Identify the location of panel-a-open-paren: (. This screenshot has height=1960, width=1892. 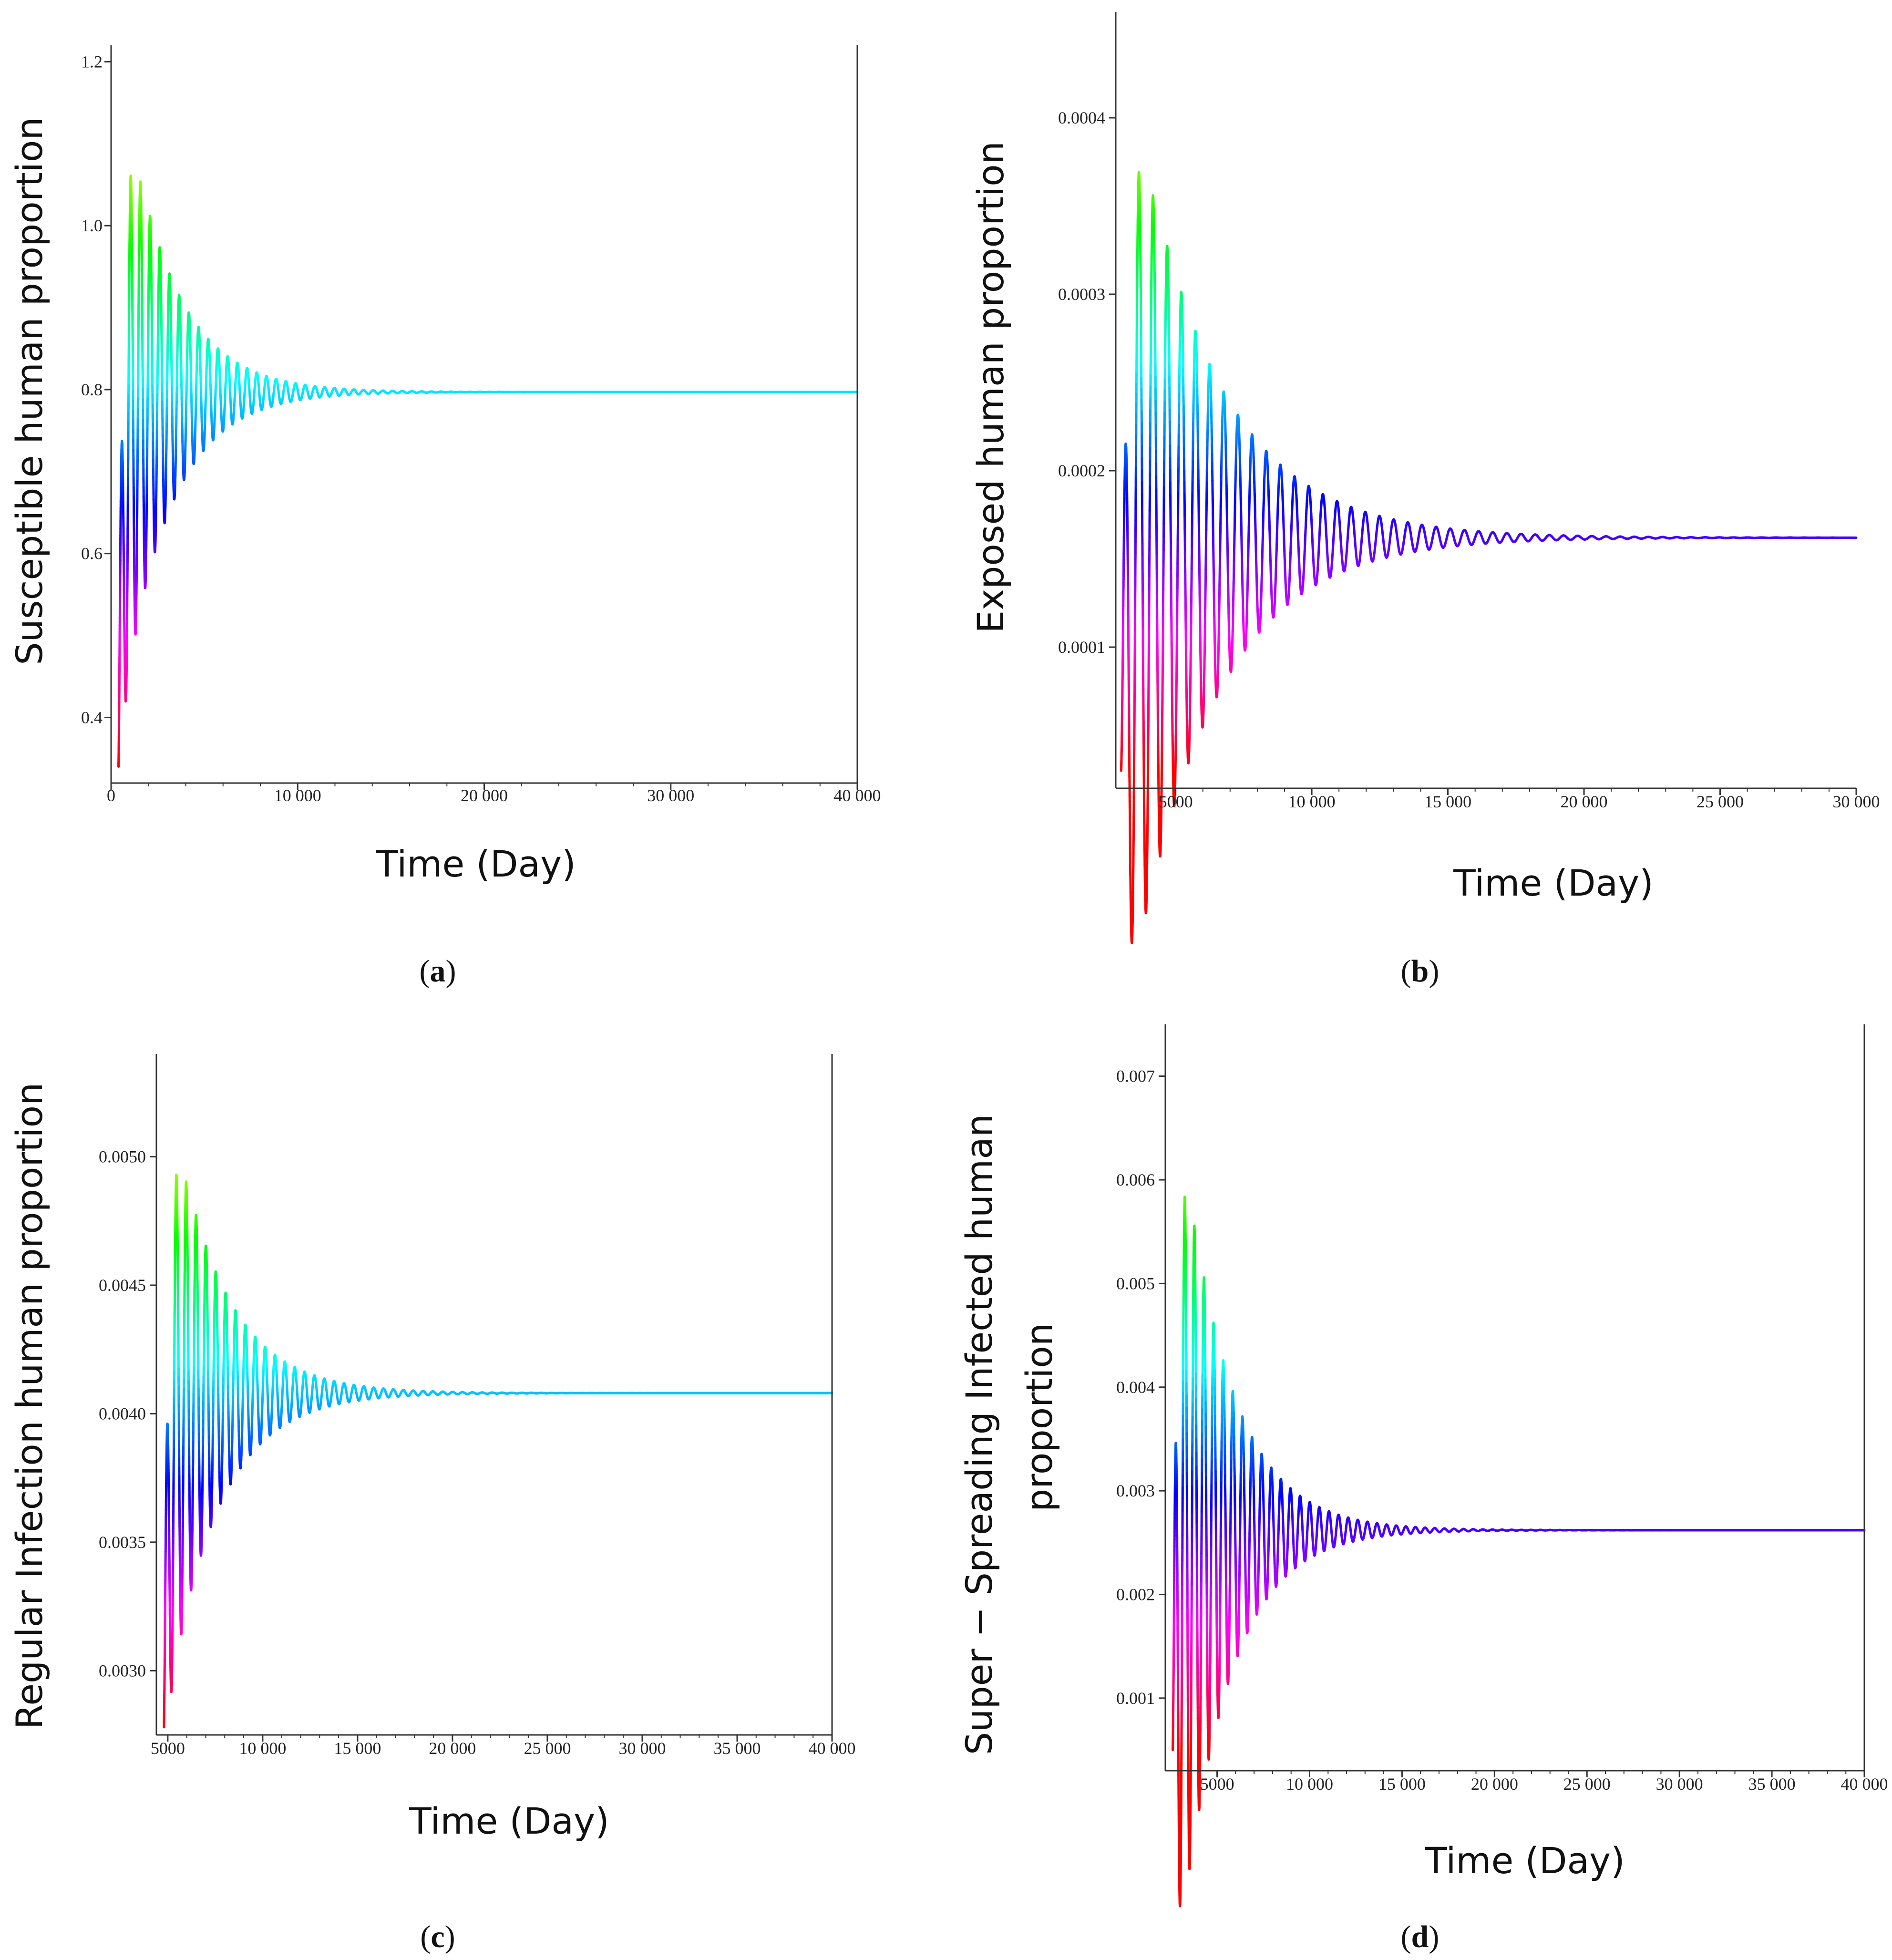
(425, 971).